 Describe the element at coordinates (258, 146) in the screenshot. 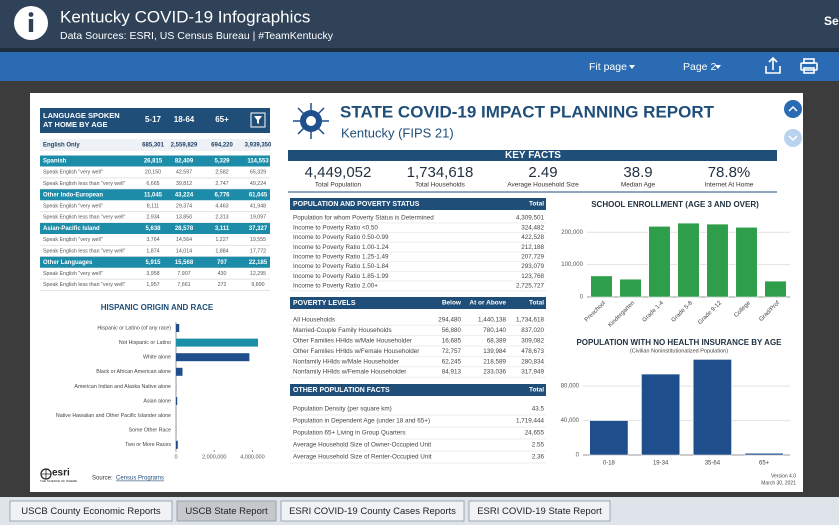

I see `table-cell: 3,939,350` at that location.